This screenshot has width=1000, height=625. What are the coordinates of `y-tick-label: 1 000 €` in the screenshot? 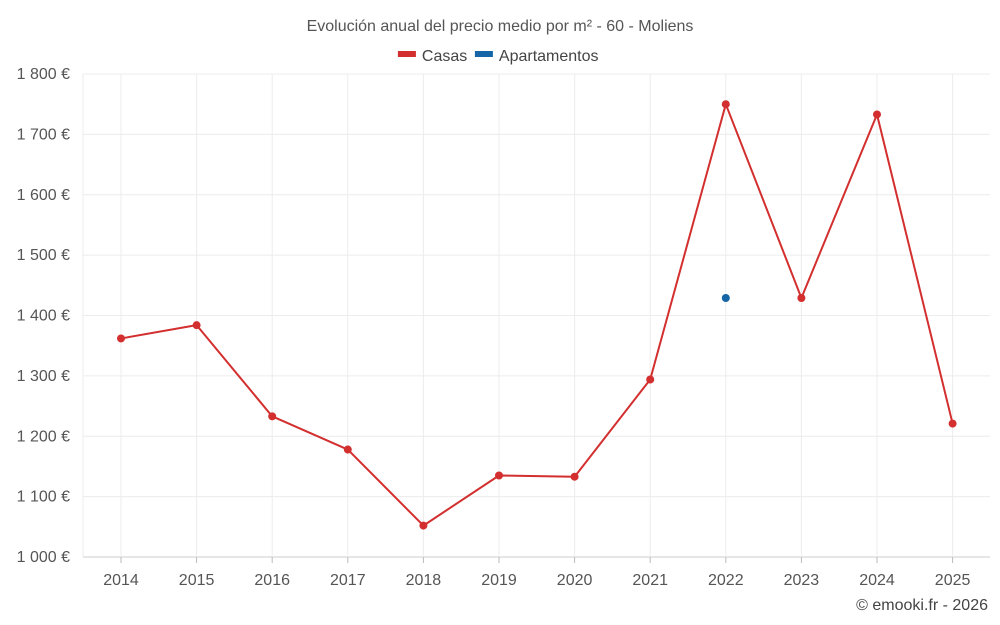 It's located at (43, 557).